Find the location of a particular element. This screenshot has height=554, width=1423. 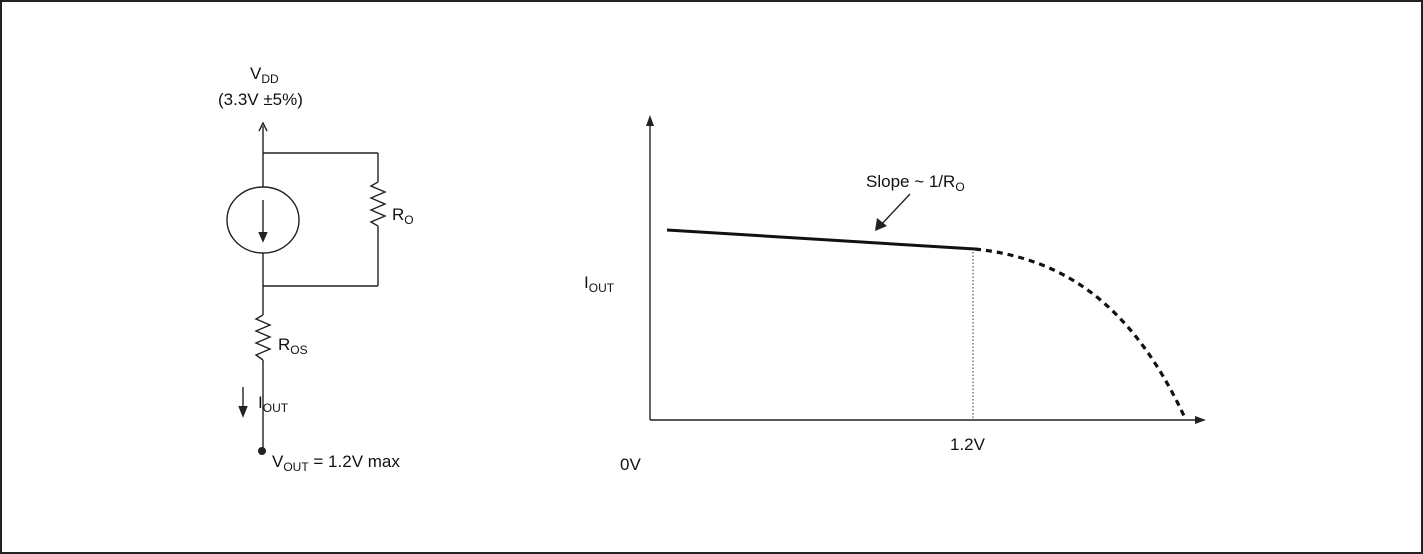

slope-label: Slope ~ 1/RO is located at coordinates (915, 183).